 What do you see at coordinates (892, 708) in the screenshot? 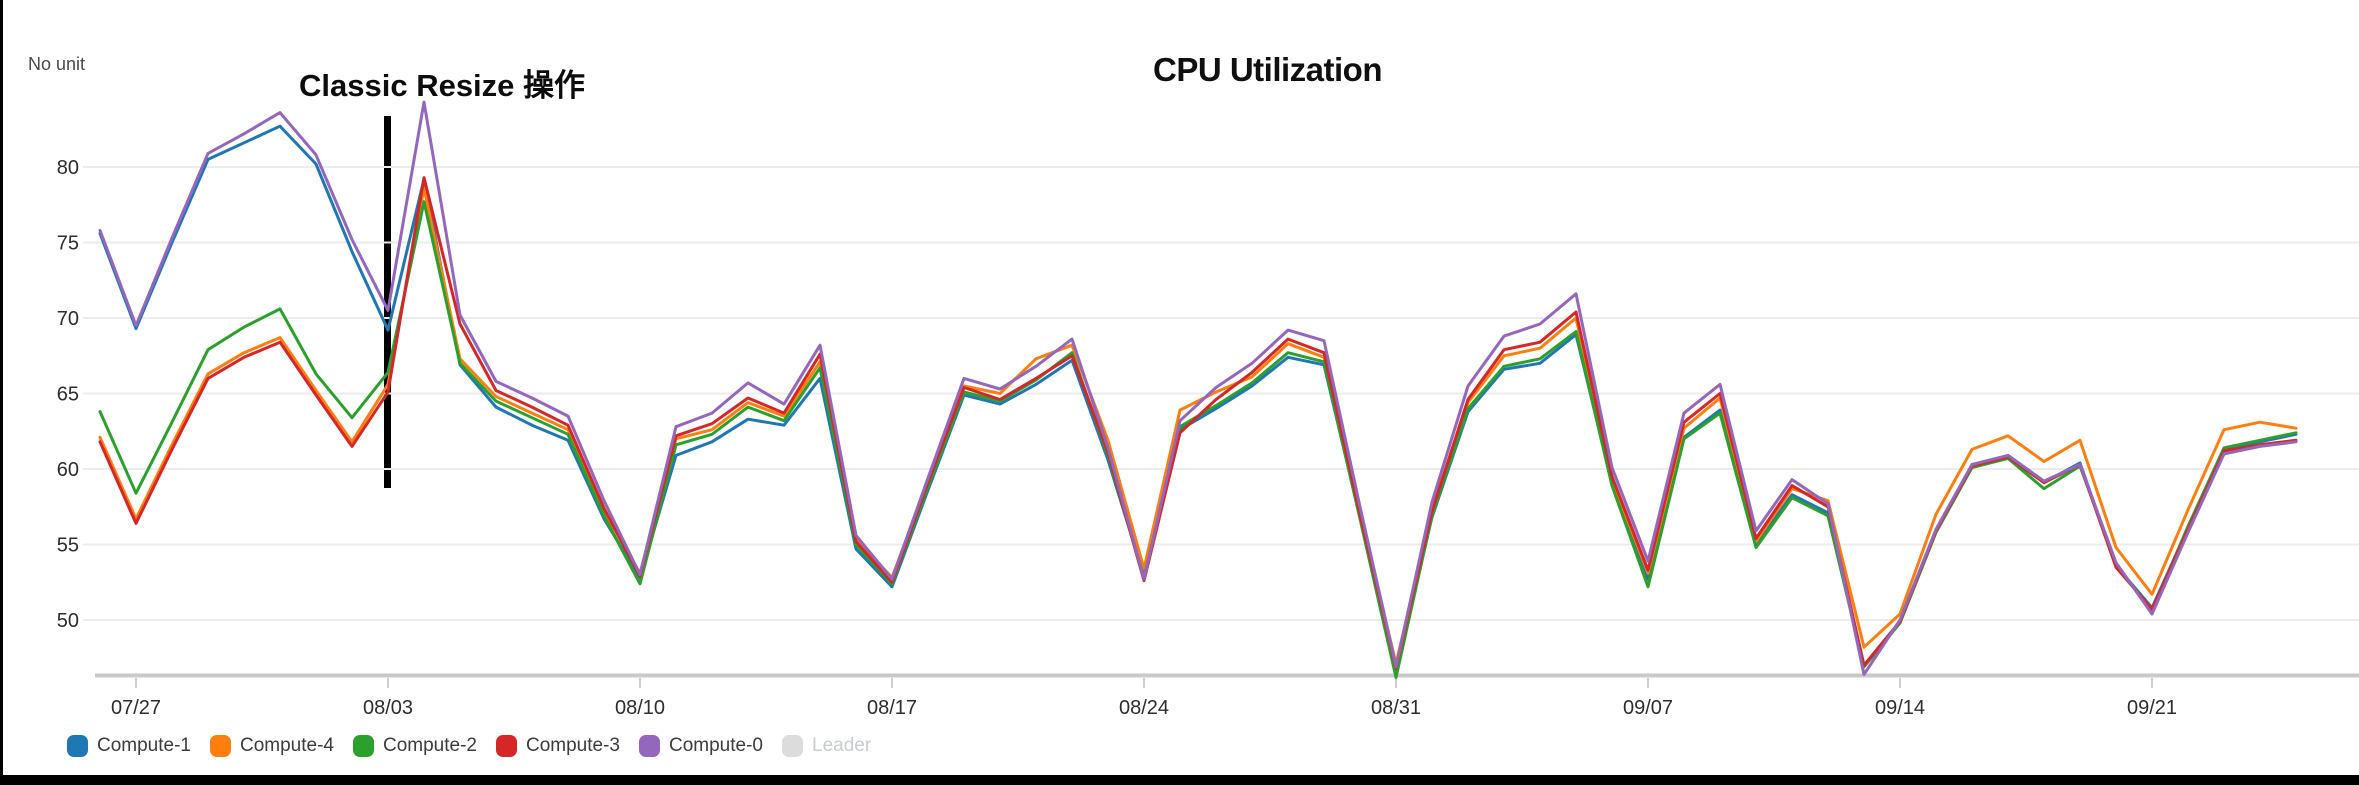
I see `x-tick-label: 08/17` at bounding box center [892, 708].